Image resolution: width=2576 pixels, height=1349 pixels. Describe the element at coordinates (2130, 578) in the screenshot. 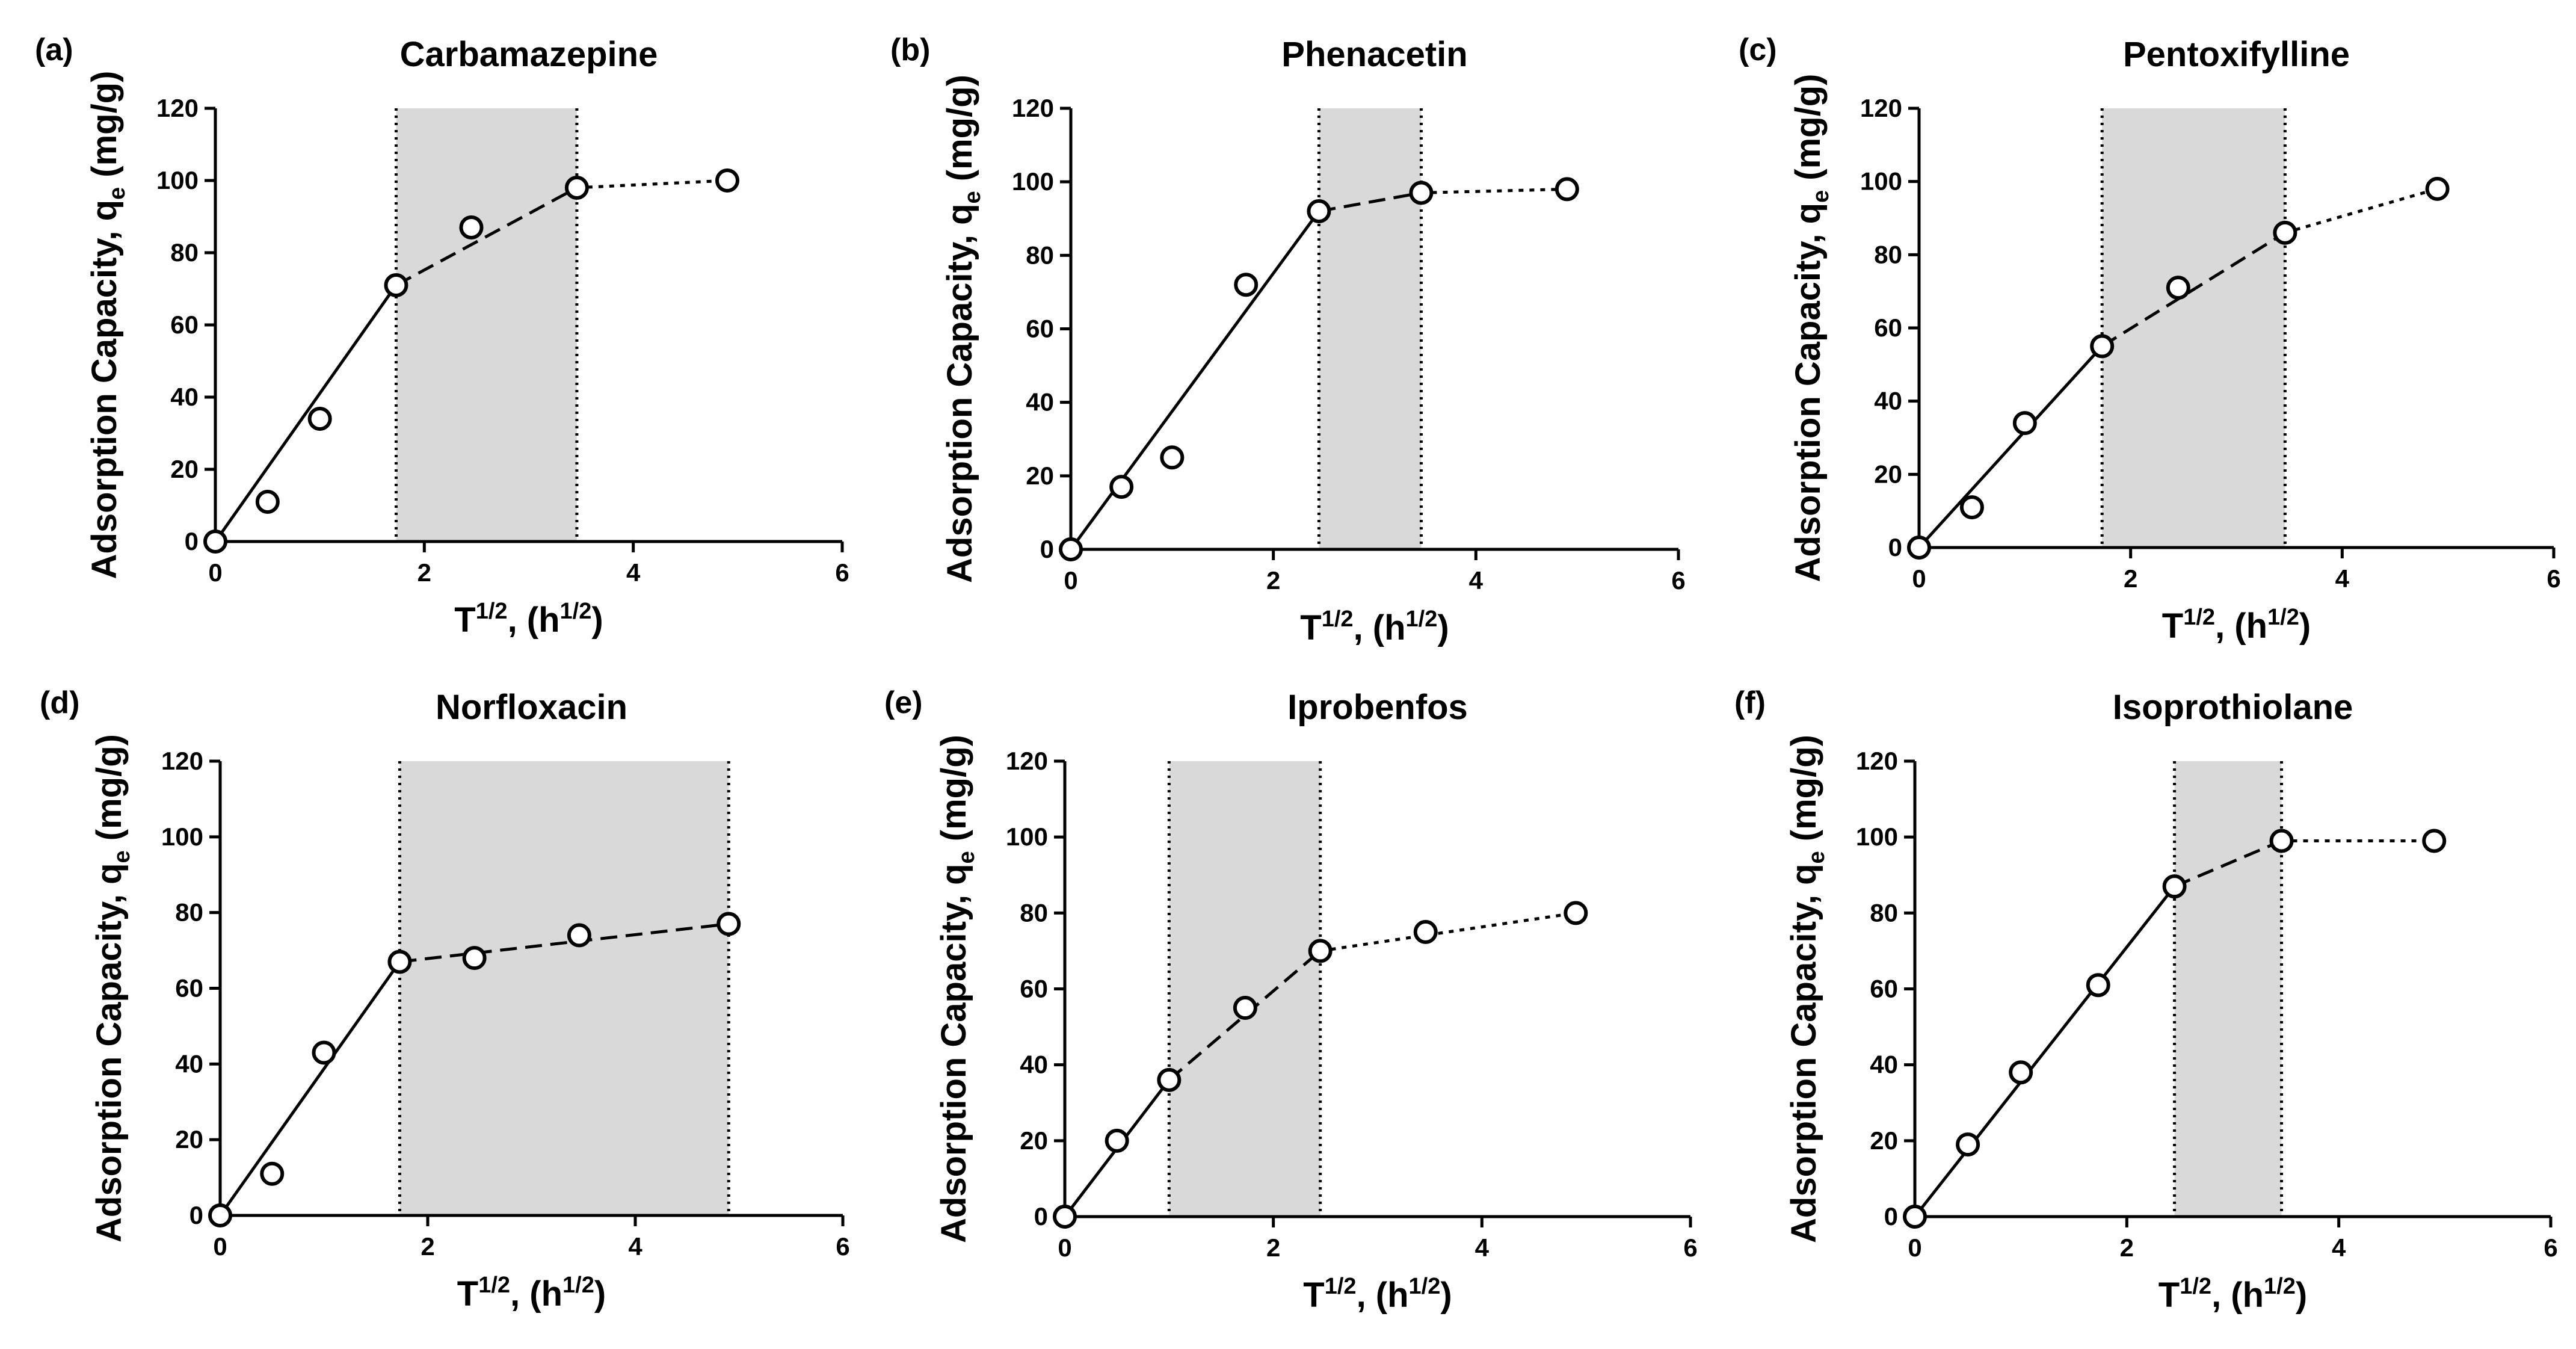

I see `x-tick-label: 2` at that location.